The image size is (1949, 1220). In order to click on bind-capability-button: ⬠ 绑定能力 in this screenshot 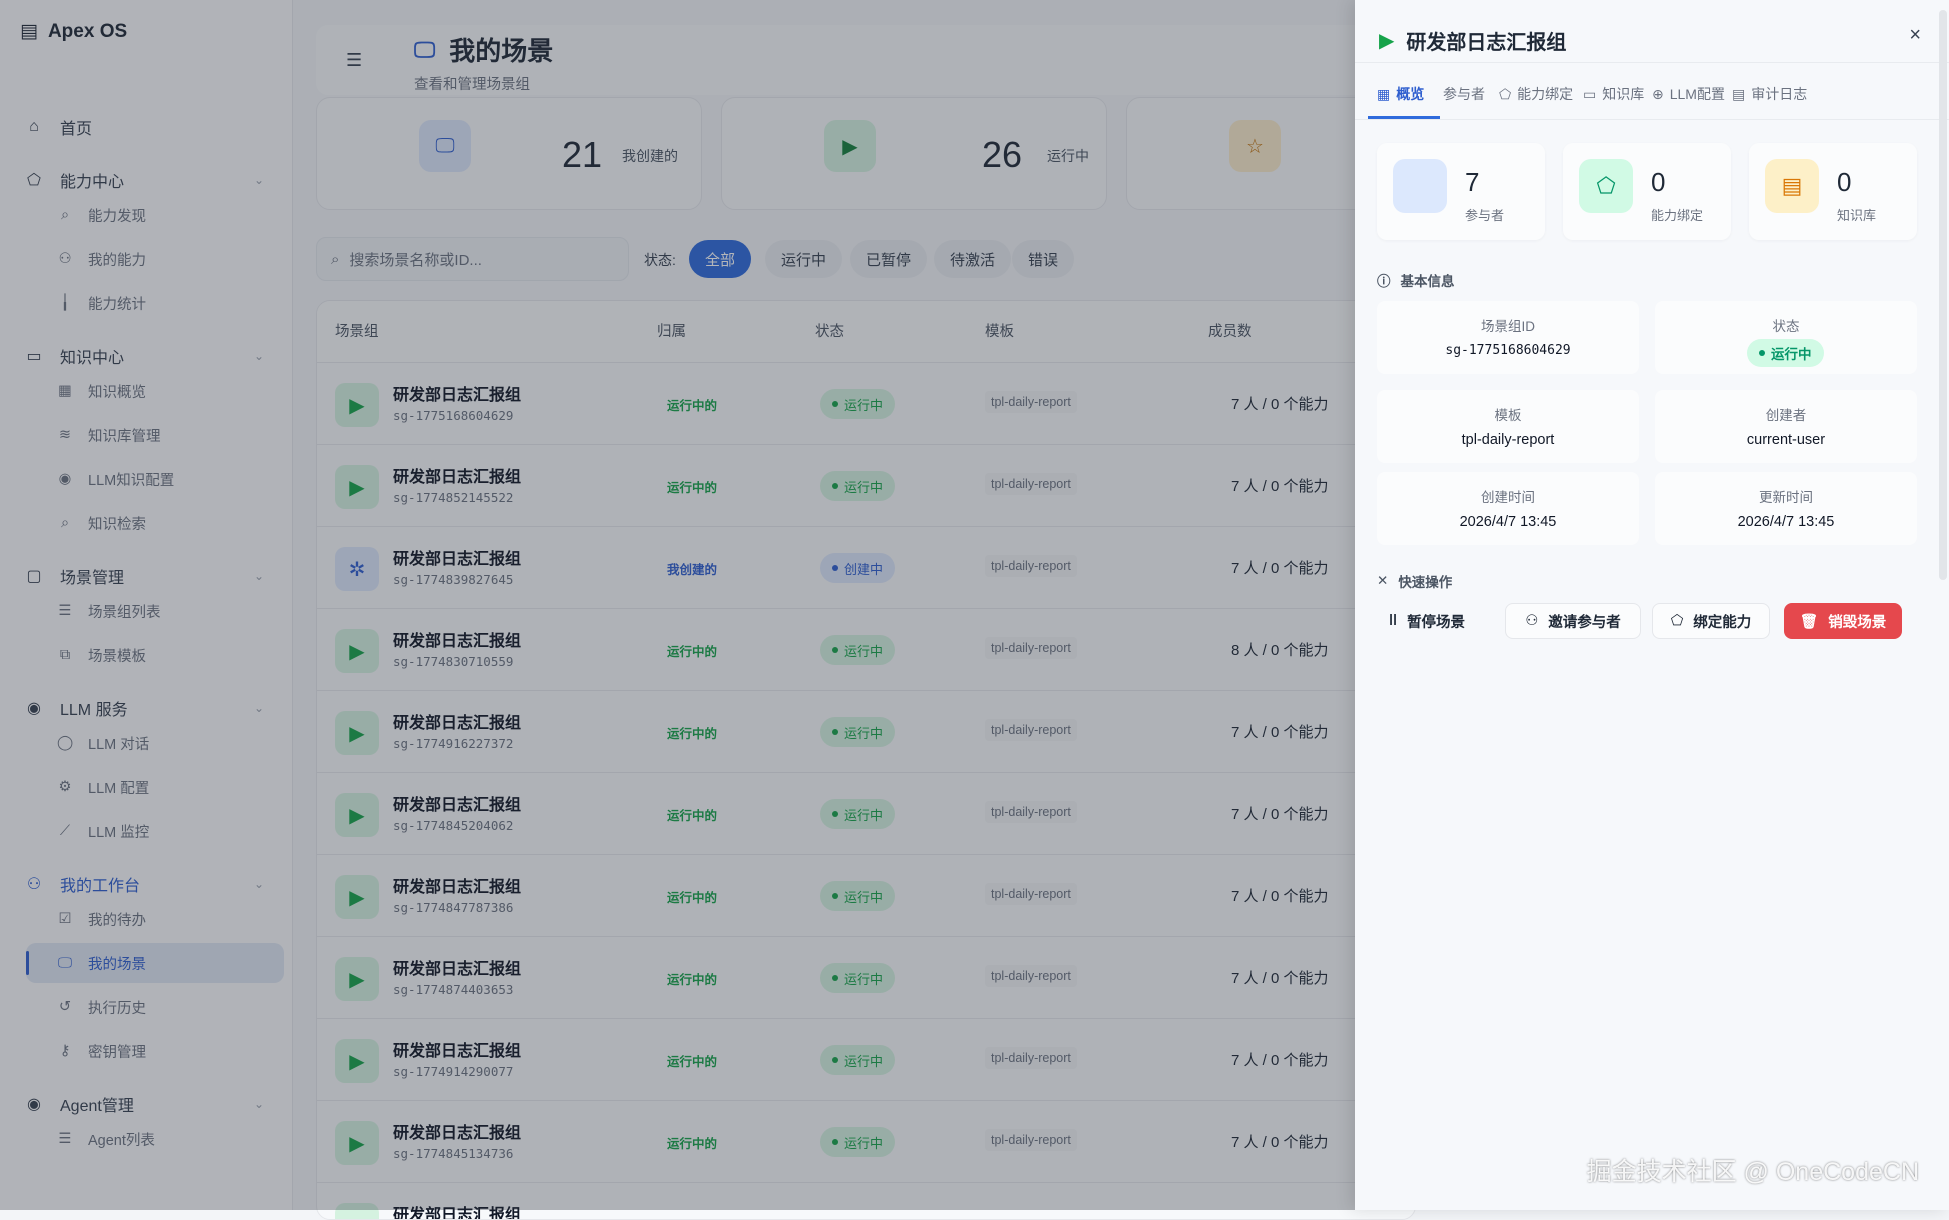, I will do `click(1711, 621)`.